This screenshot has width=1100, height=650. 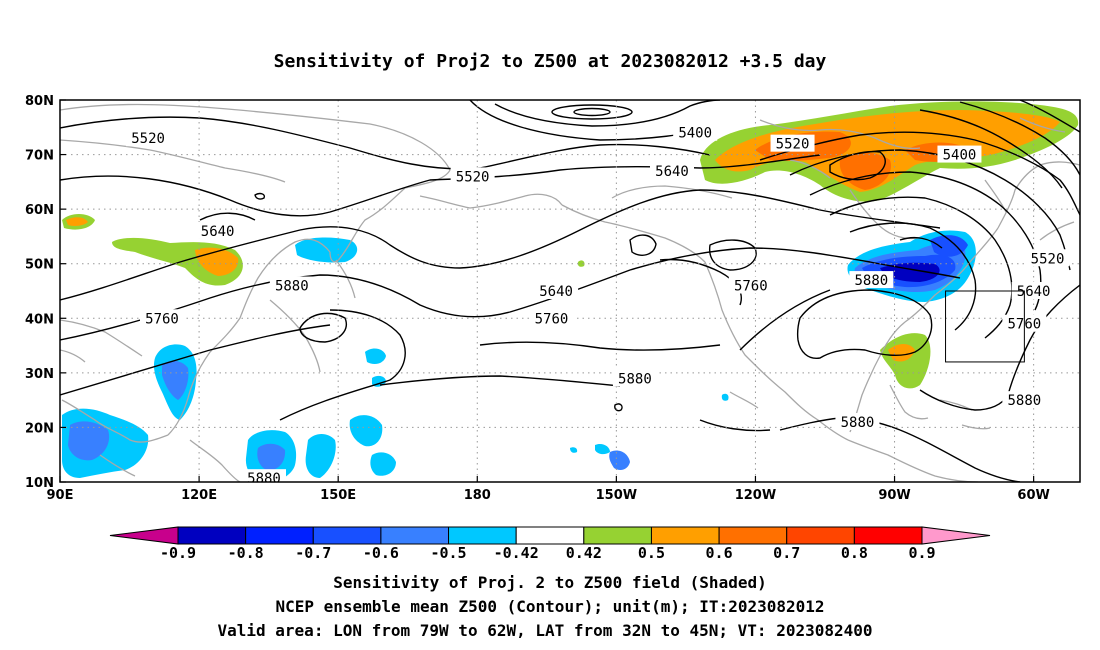 What do you see at coordinates (60, 495) in the screenshot?
I see `x-tick-label: 90E` at bounding box center [60, 495].